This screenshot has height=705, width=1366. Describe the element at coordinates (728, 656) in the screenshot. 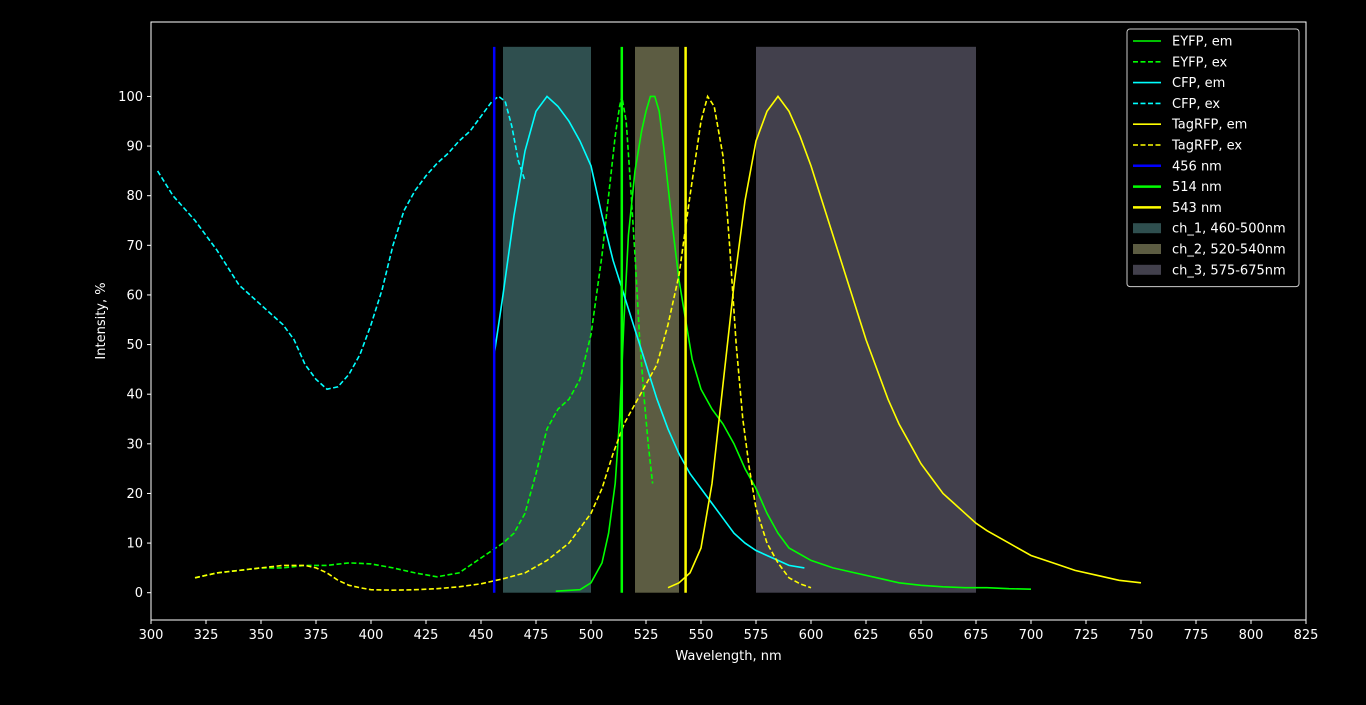

I see `x-axis-label: Wavelength, nm` at that location.